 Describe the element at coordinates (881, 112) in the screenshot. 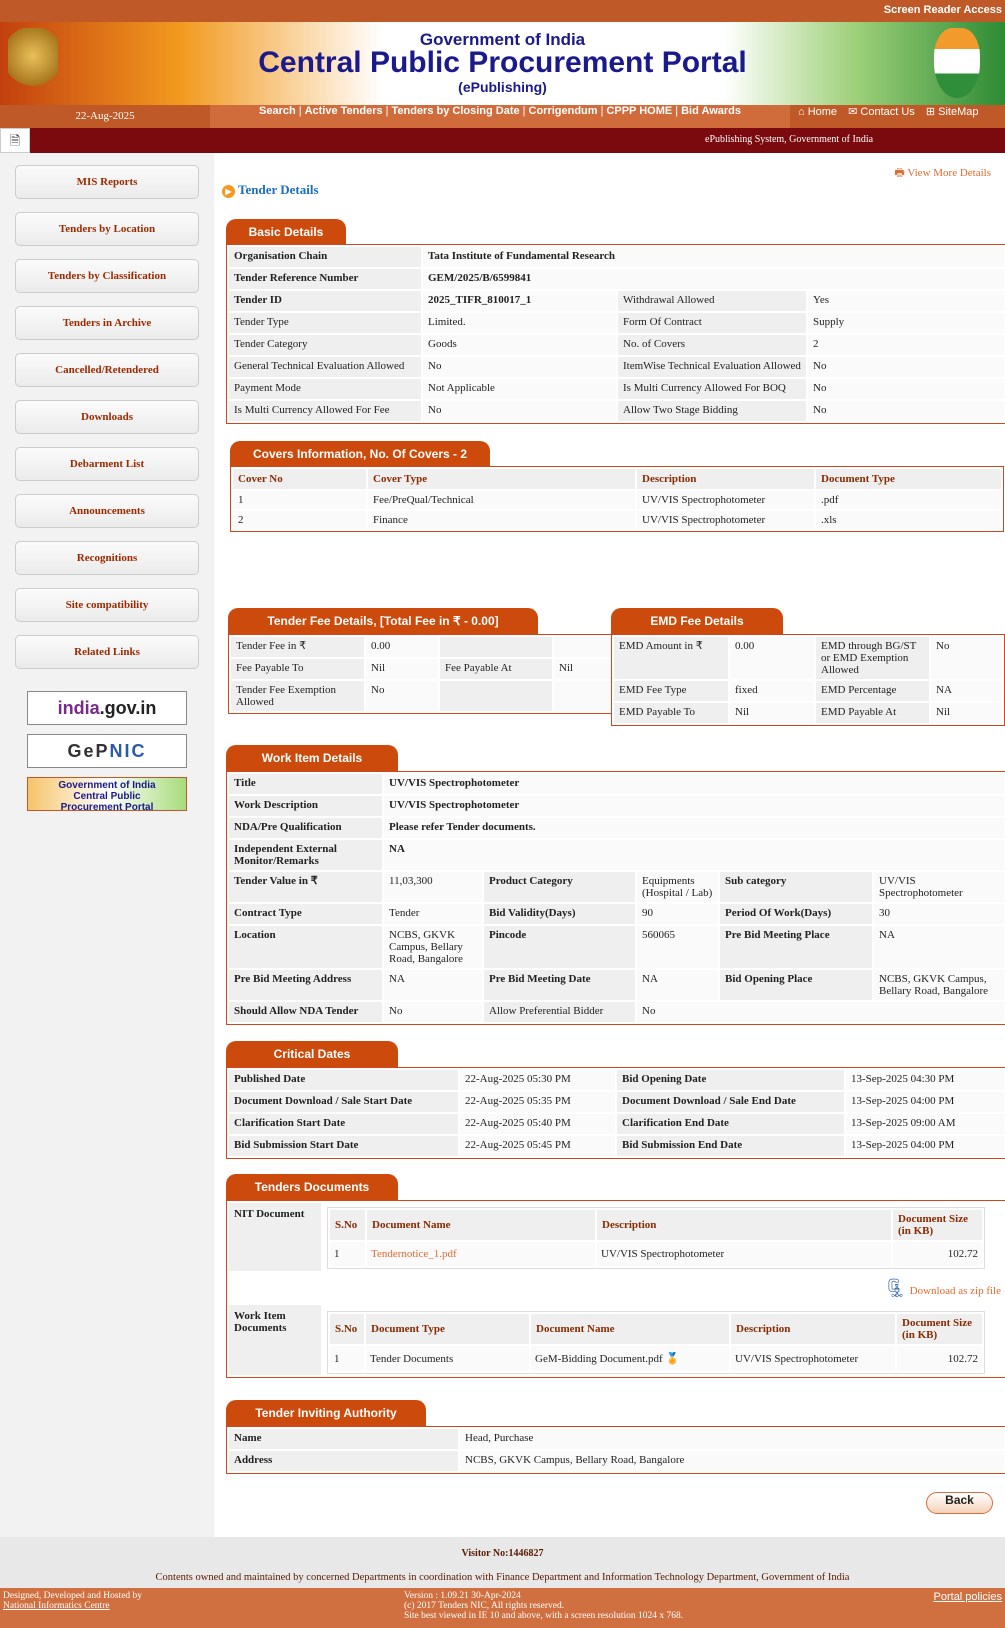

I see `nav-contact: ✉ Contact Us` at that location.